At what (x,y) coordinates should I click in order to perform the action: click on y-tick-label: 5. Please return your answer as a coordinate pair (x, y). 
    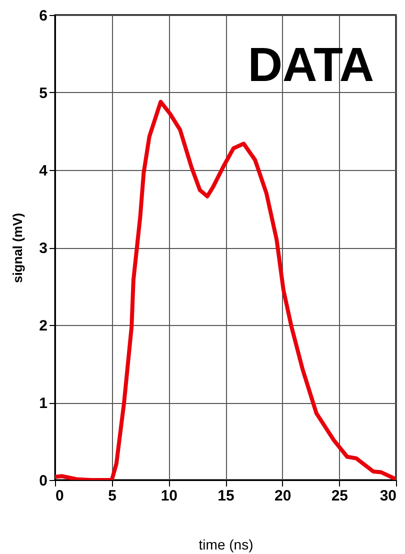
    Looking at the image, I should click on (43, 93).